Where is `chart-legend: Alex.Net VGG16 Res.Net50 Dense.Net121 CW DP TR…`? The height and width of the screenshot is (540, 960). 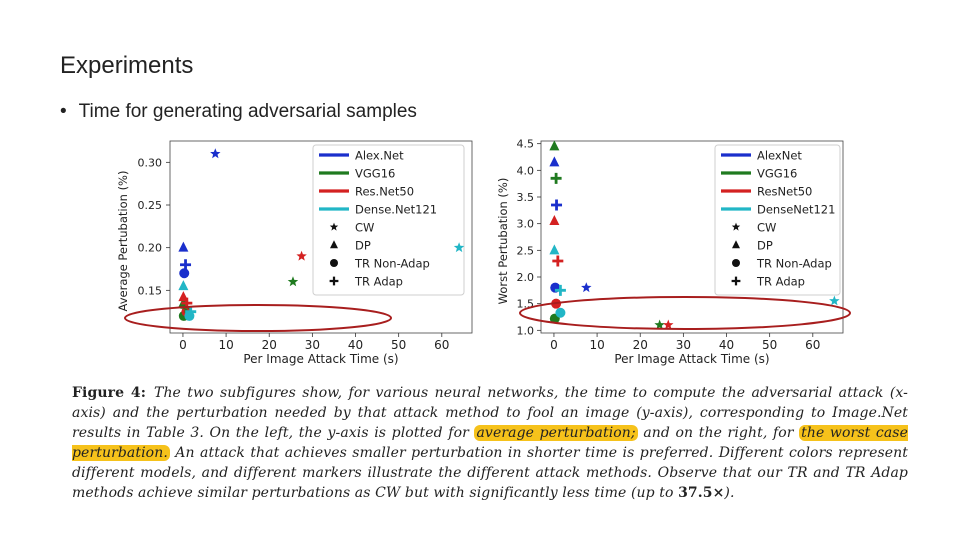 chart-legend: Alex.Net VGG16 Res.Net50 Dense.Net121 CW DP TR… is located at coordinates (388, 220).